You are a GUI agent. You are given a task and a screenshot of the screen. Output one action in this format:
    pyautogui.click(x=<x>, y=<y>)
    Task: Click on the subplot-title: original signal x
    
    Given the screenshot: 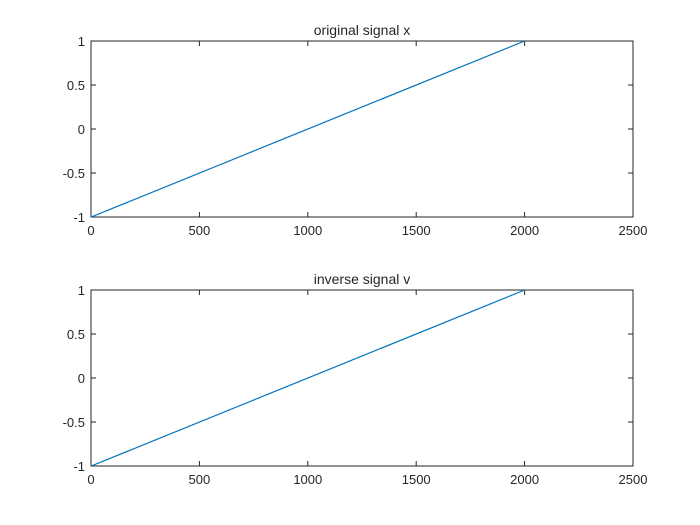 What is the action you would take?
    pyautogui.click(x=362, y=30)
    